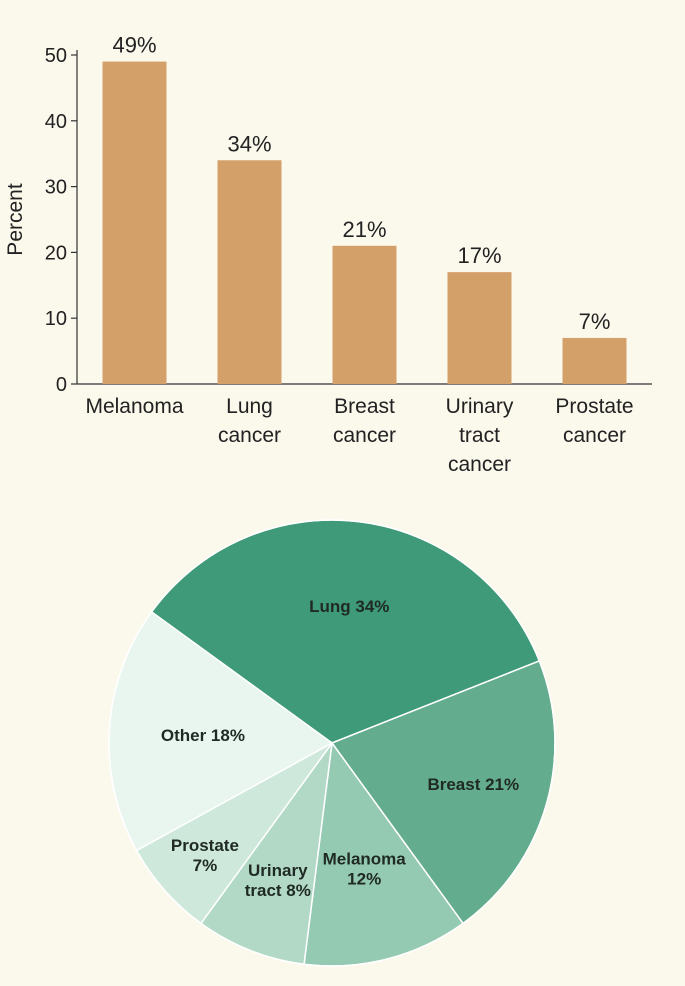  I want to click on y-tick-label: 0, so click(61, 385).